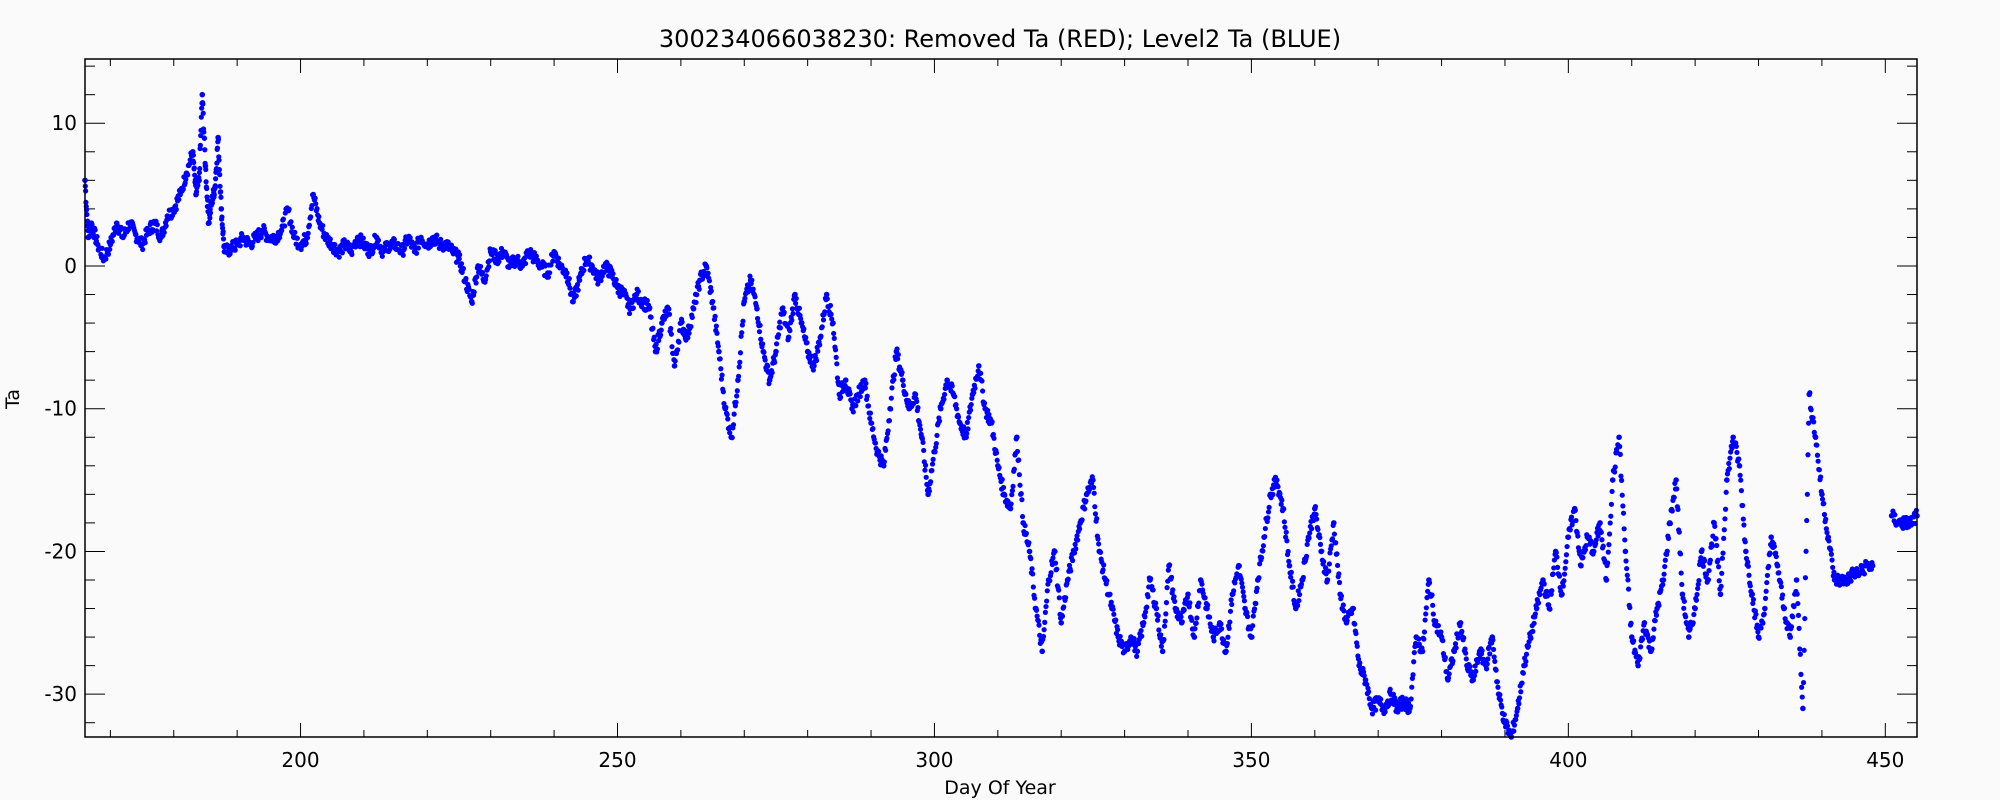 This screenshot has width=2000, height=800. Describe the element at coordinates (1092, 760) in the screenshot. I see `x-tick-labels: 200 250 300 350 400 450` at that location.